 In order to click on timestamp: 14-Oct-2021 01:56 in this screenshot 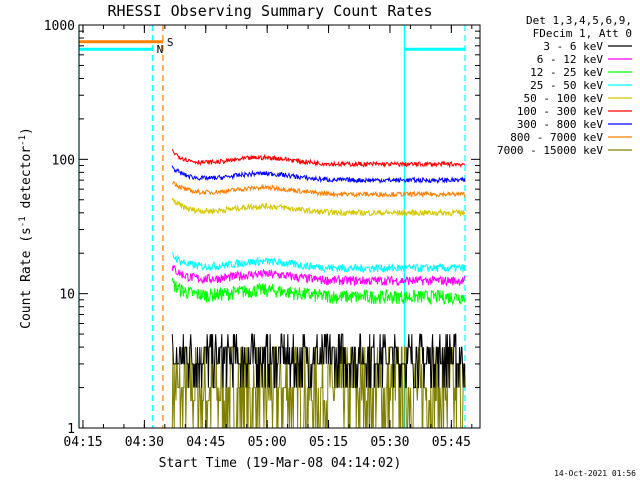, I will do `click(595, 473)`.